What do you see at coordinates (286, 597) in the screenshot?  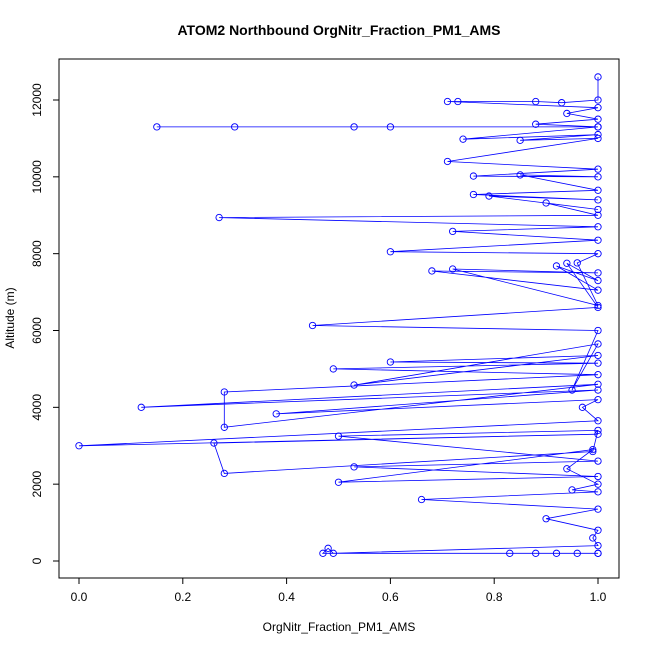 I see `x-tick-label: 0.4` at bounding box center [286, 597].